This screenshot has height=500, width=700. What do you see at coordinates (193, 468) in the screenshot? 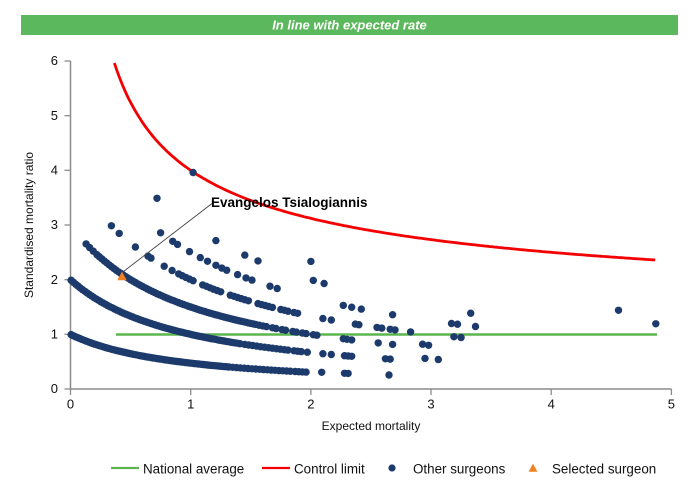
I see `svg-text: National average` at bounding box center [193, 468].